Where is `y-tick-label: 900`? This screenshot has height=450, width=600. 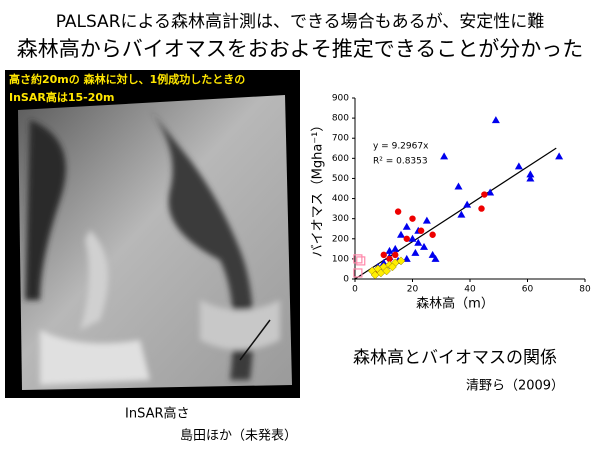 y-tick-label: 900 is located at coordinates (340, 99).